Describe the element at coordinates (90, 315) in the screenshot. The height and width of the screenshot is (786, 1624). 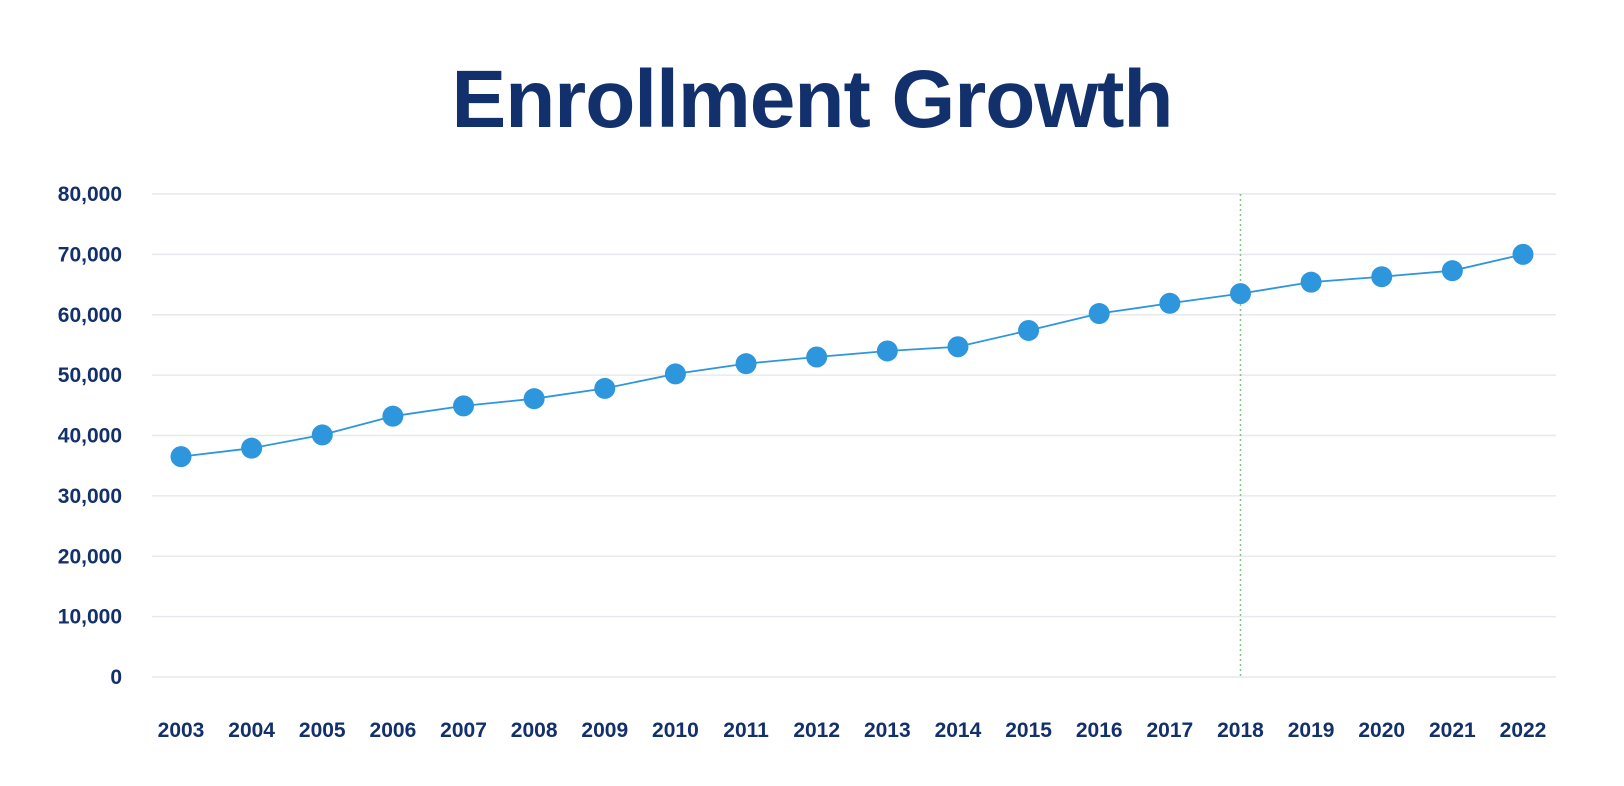
I see `y-tick-label: 60,000` at that location.